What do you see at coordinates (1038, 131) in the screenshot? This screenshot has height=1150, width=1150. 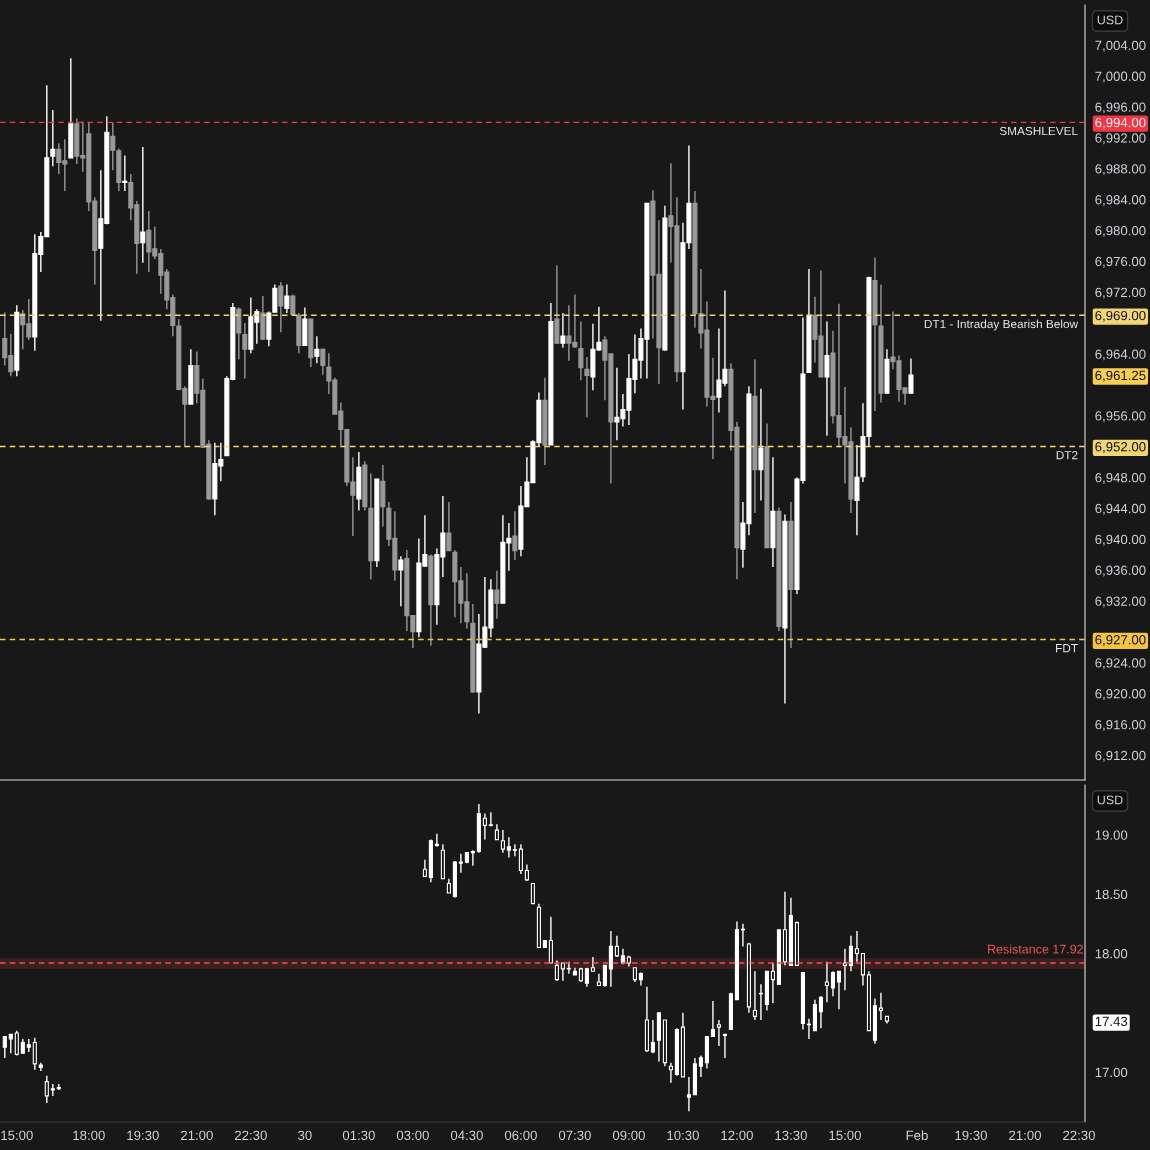 I see `ref-line-label: SMASHLEVEL` at bounding box center [1038, 131].